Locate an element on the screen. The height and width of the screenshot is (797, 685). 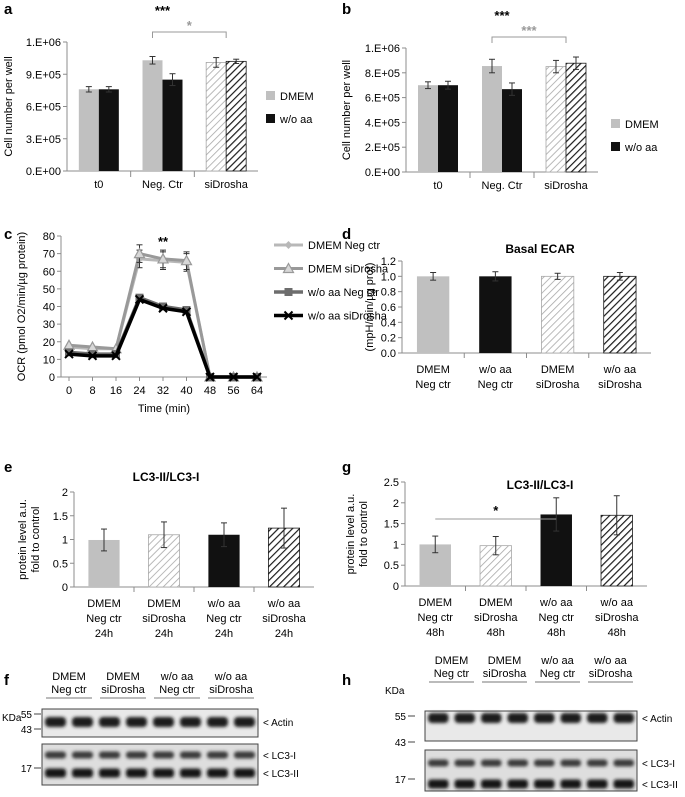
y-tick-label: 0.6 is located at coordinates (388, 308).